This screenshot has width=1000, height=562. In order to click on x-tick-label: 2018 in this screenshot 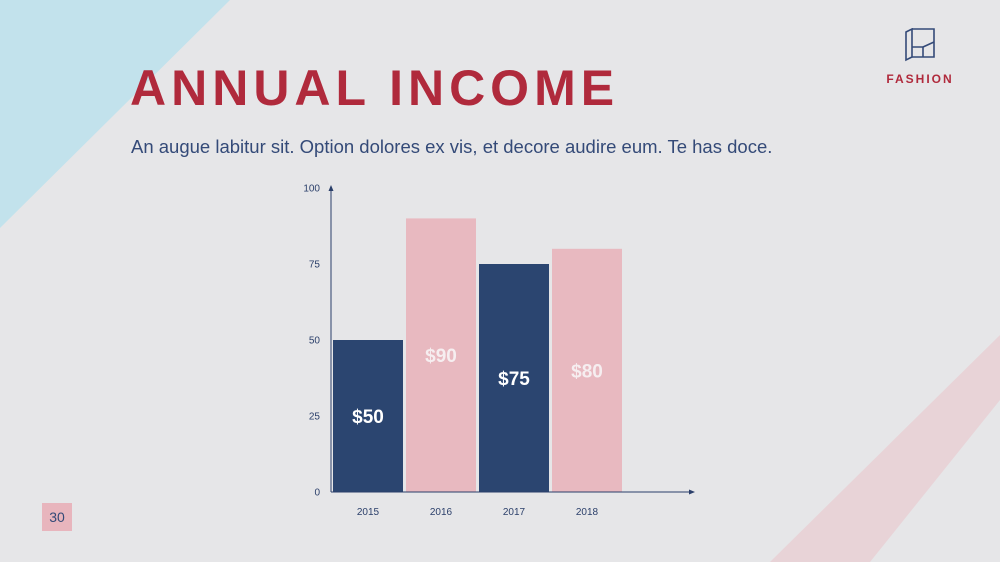, I will do `click(587, 512)`.